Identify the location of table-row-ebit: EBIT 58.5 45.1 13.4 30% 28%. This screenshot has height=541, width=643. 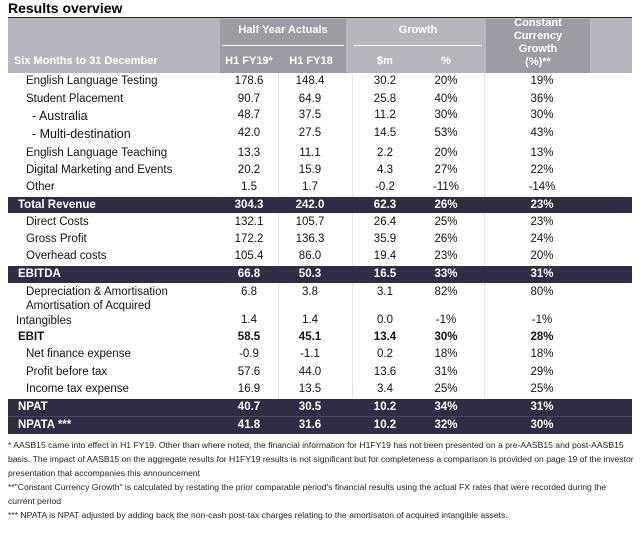
(320, 339).